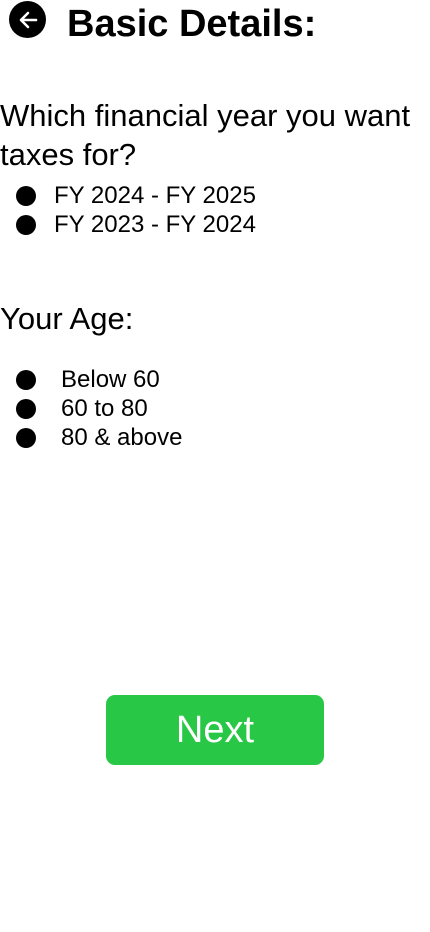  Describe the element at coordinates (67, 318) in the screenshot. I see `age-question: Your Age:` at that location.